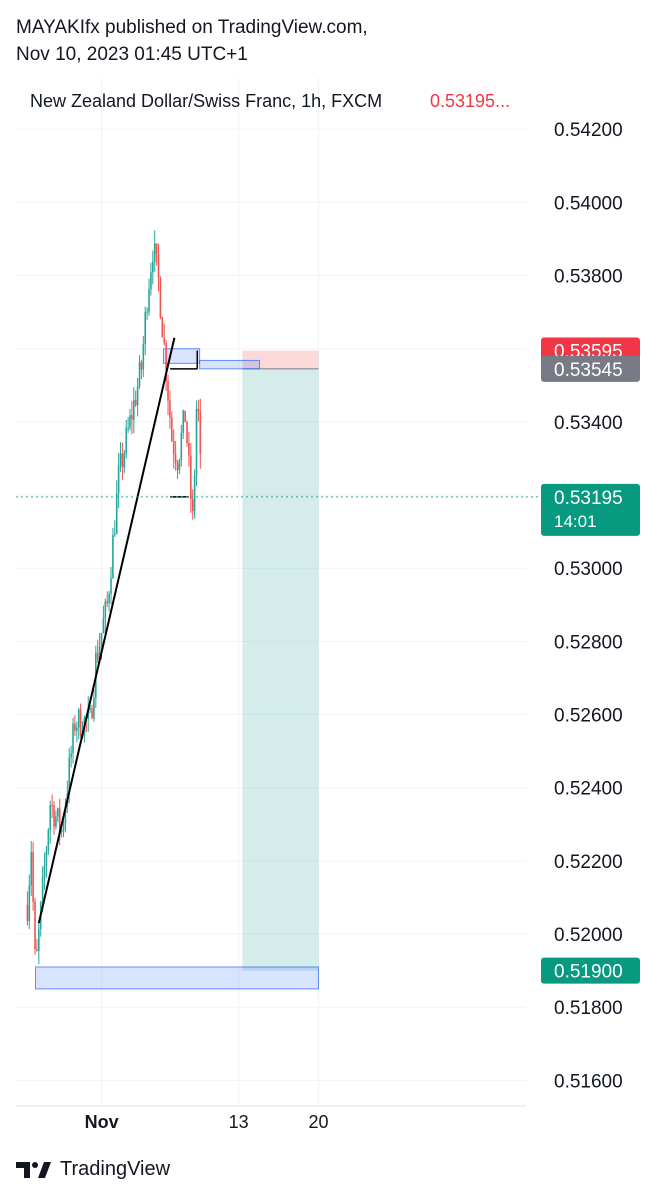 The height and width of the screenshot is (1200, 664). I want to click on take-profit-zone, so click(280, 669).